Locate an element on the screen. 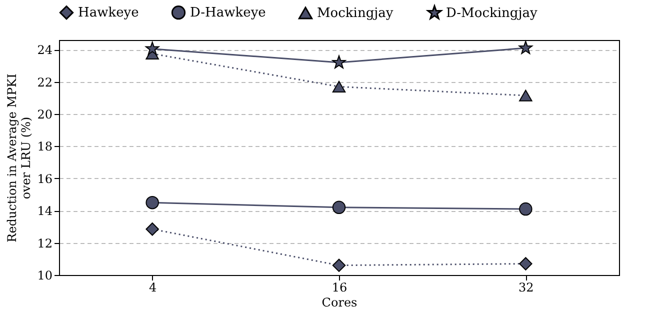 Image resolution: width=672 pixels, height=325 pixels. legend-label: Mockingjay is located at coordinates (355, 14).